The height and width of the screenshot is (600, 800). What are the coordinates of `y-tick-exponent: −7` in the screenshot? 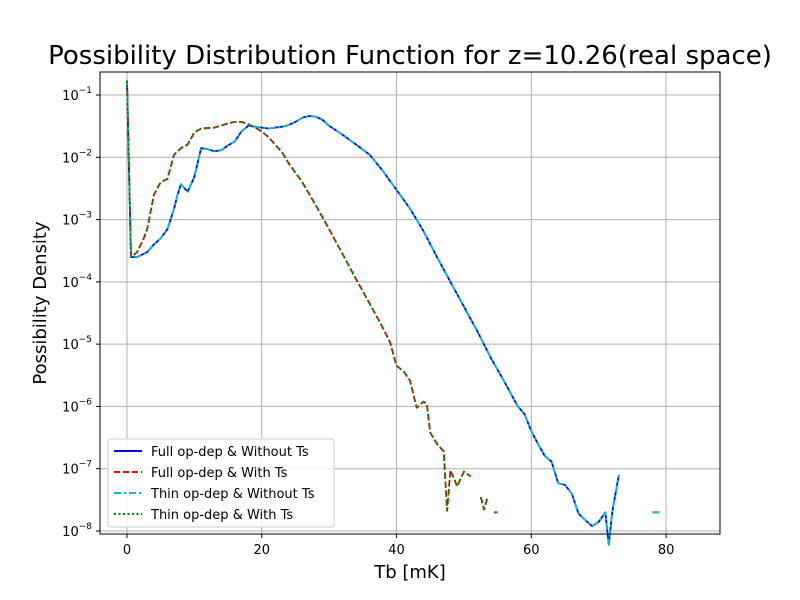 It's located at (85, 465).